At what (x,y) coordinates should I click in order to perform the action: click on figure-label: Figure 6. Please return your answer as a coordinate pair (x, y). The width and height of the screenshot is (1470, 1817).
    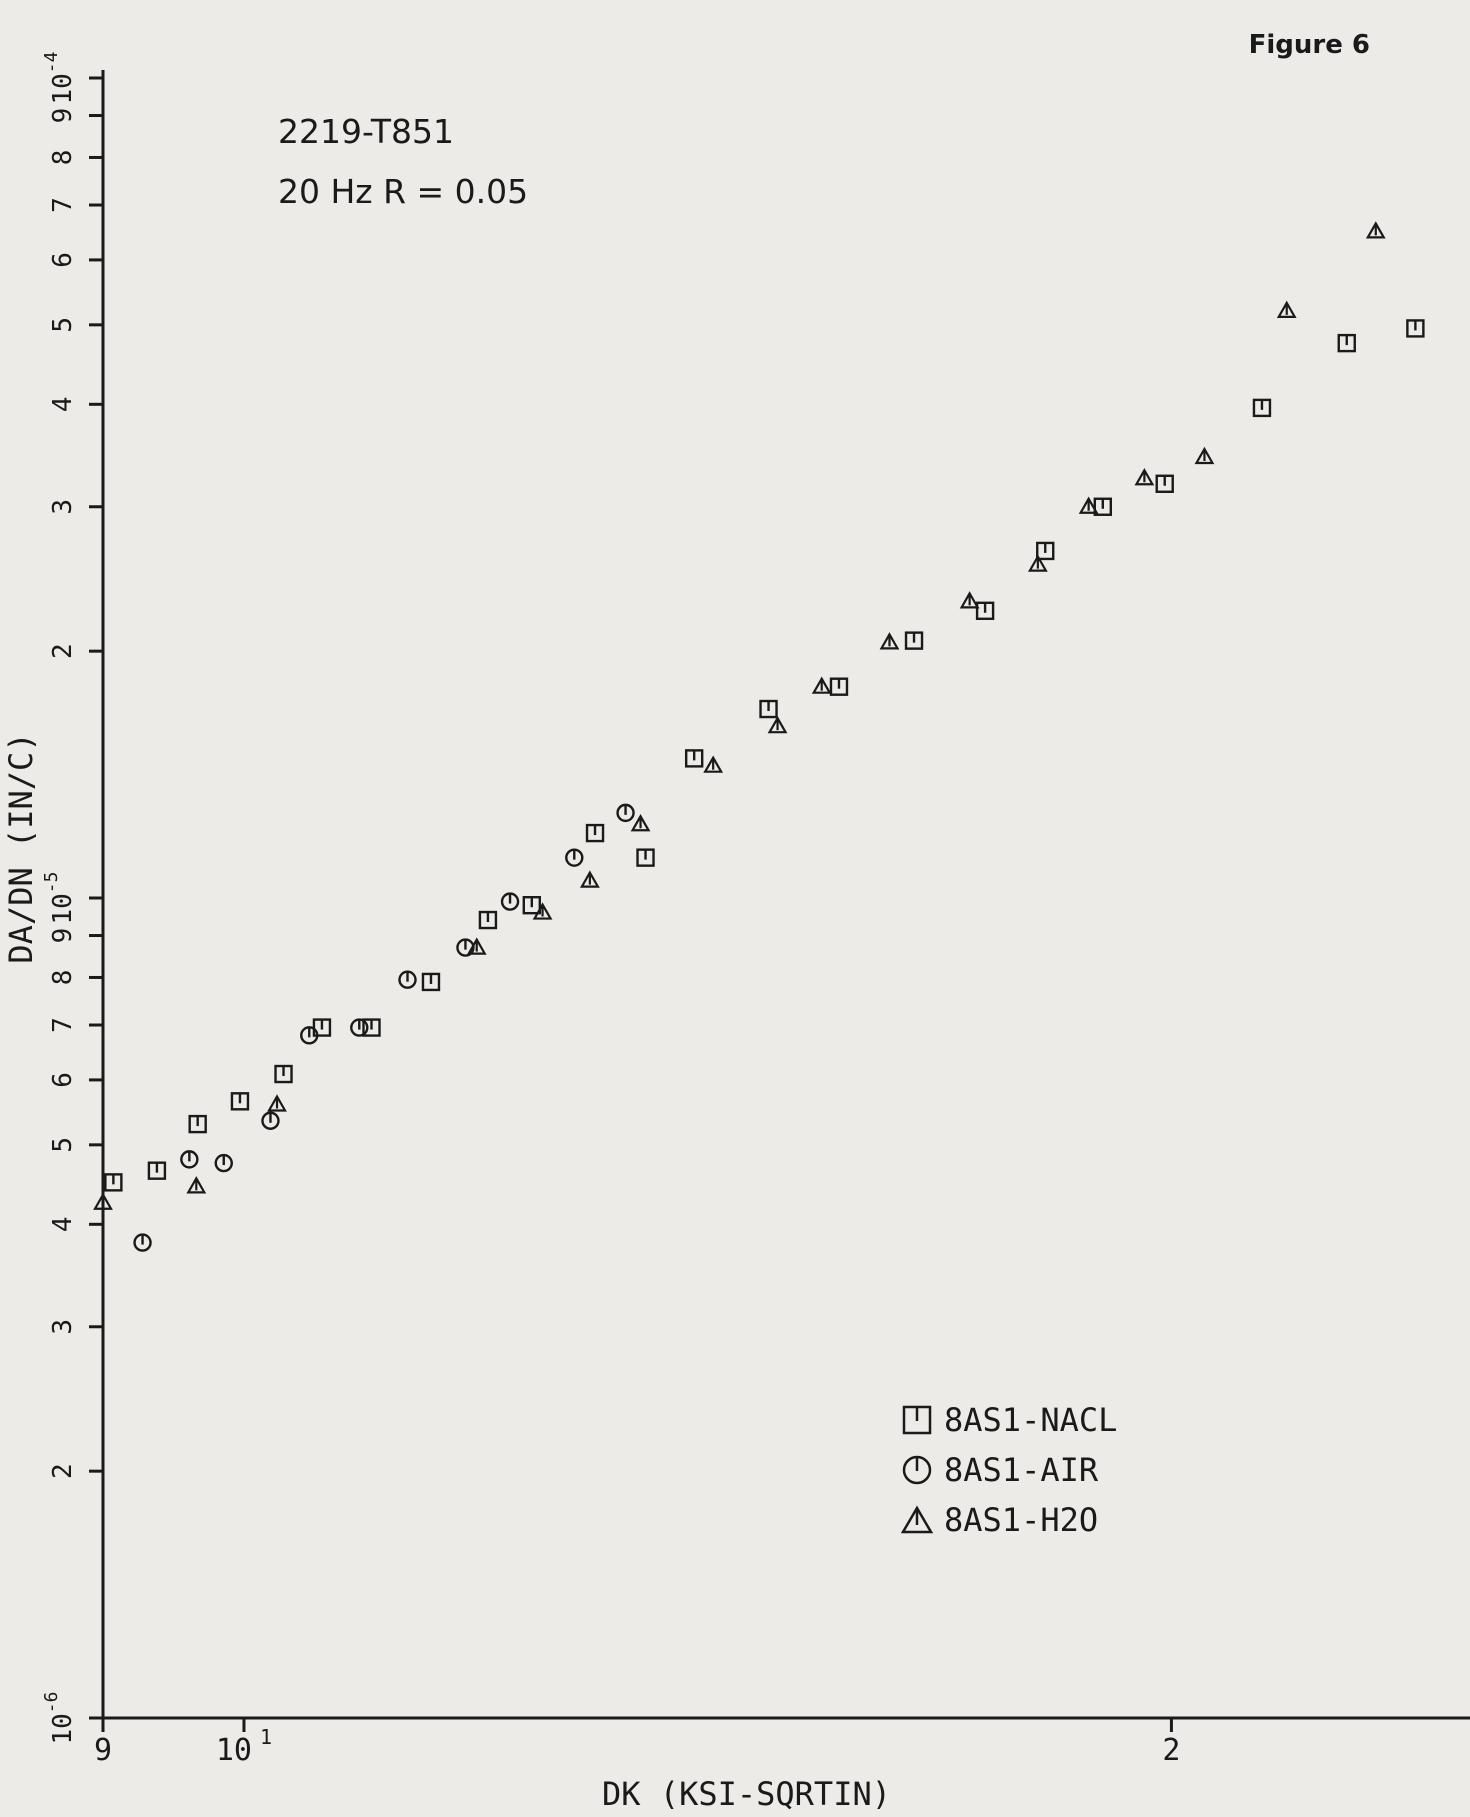
    Looking at the image, I should click on (1309, 45).